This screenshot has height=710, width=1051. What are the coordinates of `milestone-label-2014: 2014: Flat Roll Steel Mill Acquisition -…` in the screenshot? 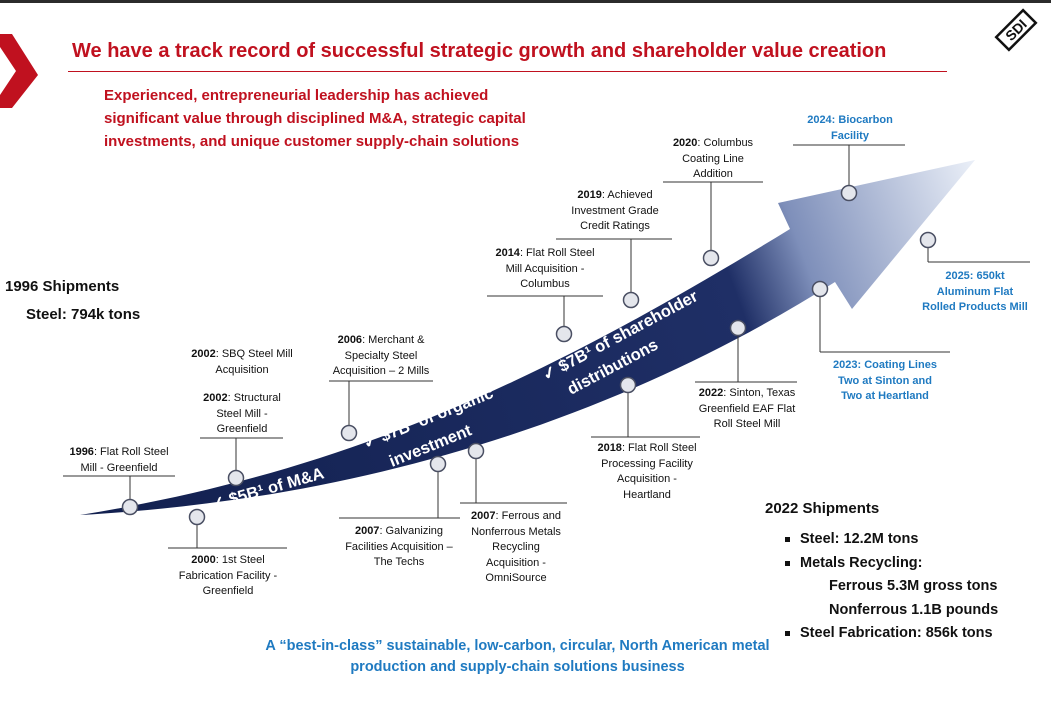 It's located at (545, 268).